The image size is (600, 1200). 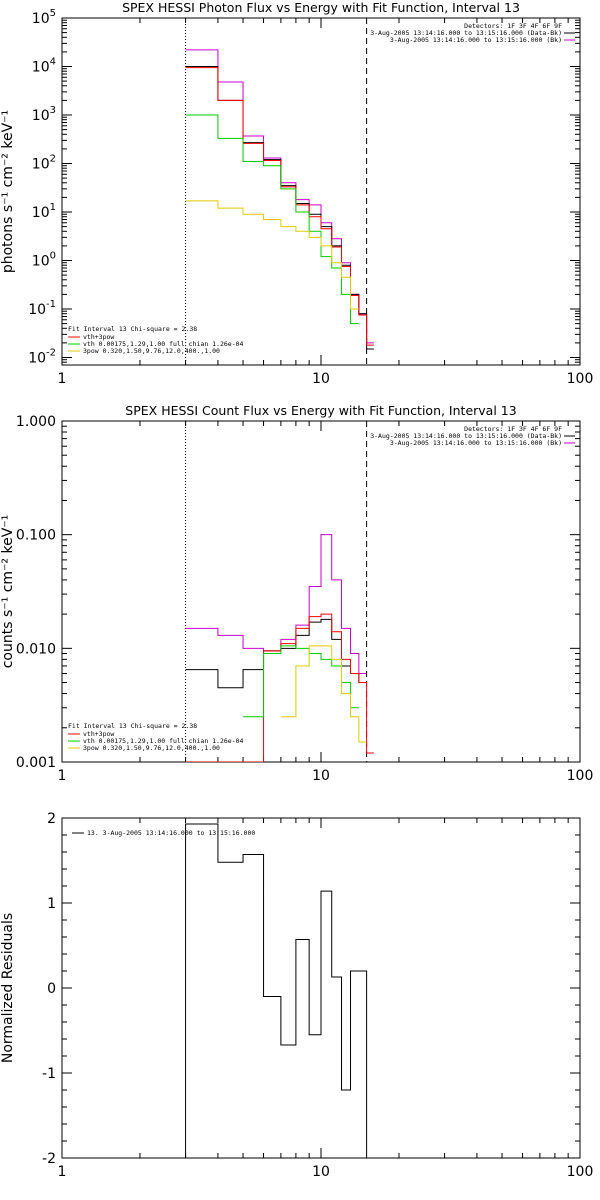 What do you see at coordinates (51, 989) in the screenshot?
I see `y-tick-label: 0` at bounding box center [51, 989].